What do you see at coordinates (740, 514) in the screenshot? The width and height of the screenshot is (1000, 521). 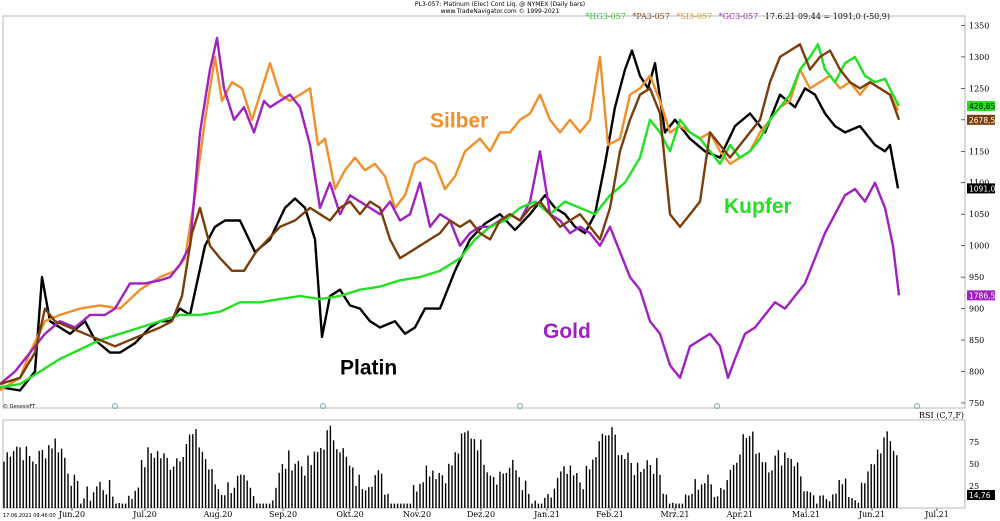 I see `x-tick-label: Apr.21` at bounding box center [740, 514].